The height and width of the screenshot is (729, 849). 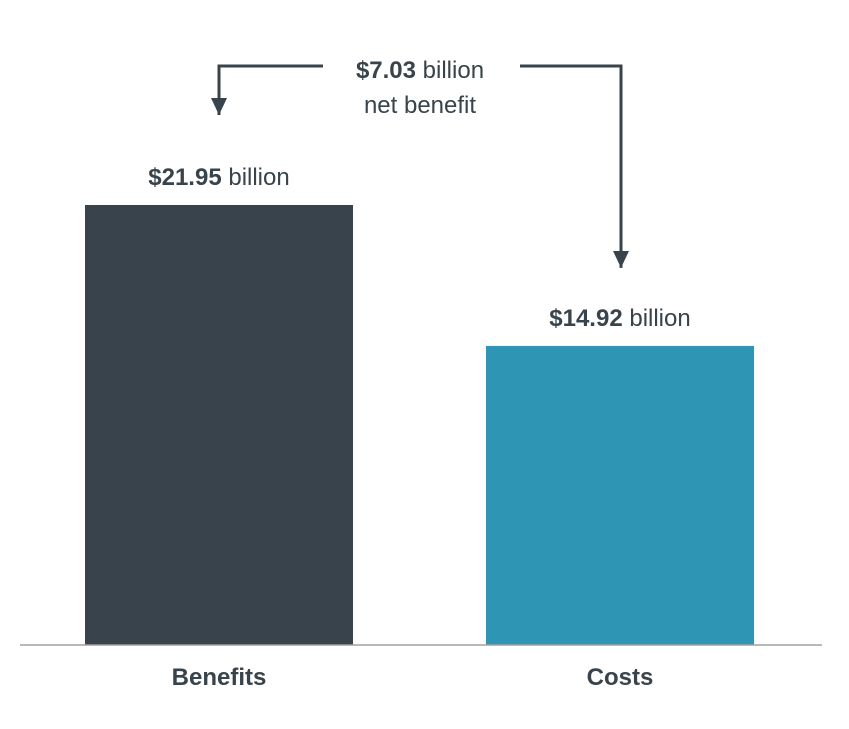 What do you see at coordinates (620, 677) in the screenshot?
I see `category-label-costs: Costs` at bounding box center [620, 677].